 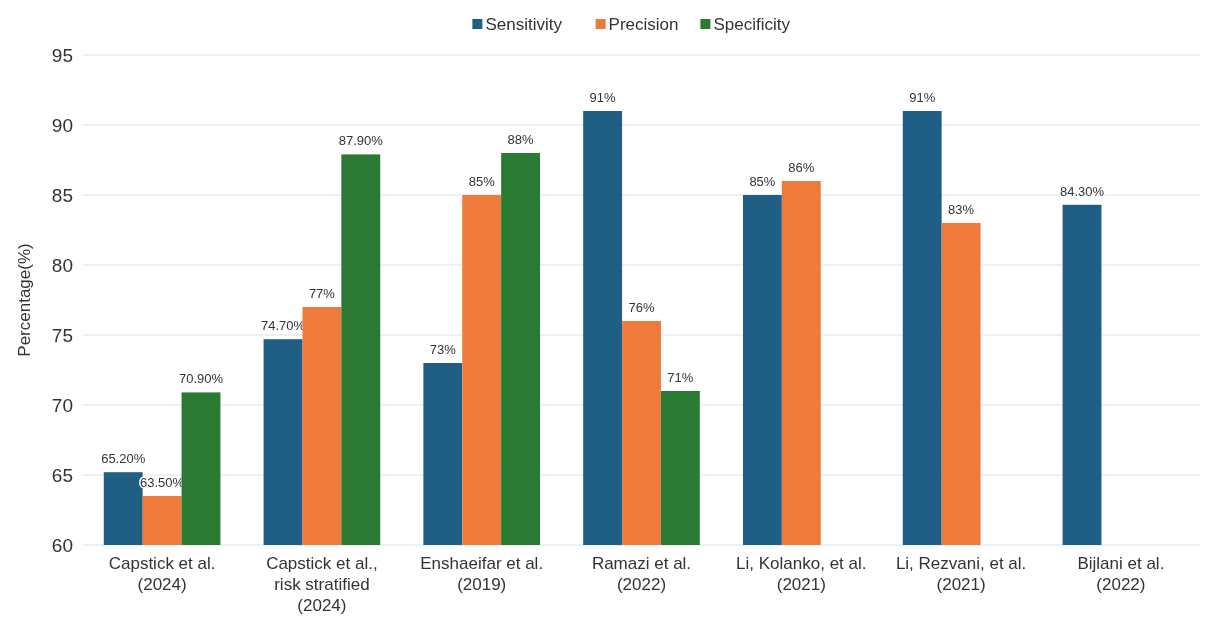 I want to click on y-axis-title: Percentage(%), so click(x=24, y=300).